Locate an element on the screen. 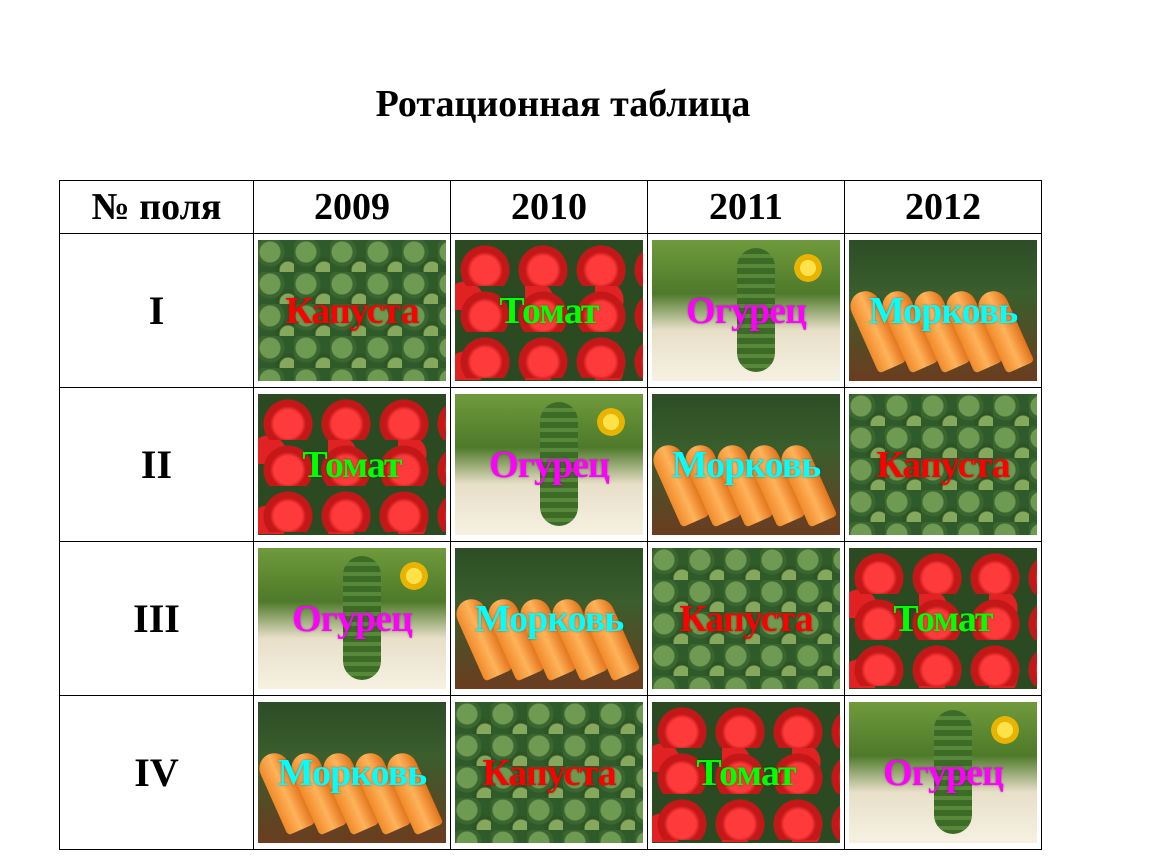 The height and width of the screenshot is (864, 1150). field-number-cell: IV is located at coordinates (156, 772).